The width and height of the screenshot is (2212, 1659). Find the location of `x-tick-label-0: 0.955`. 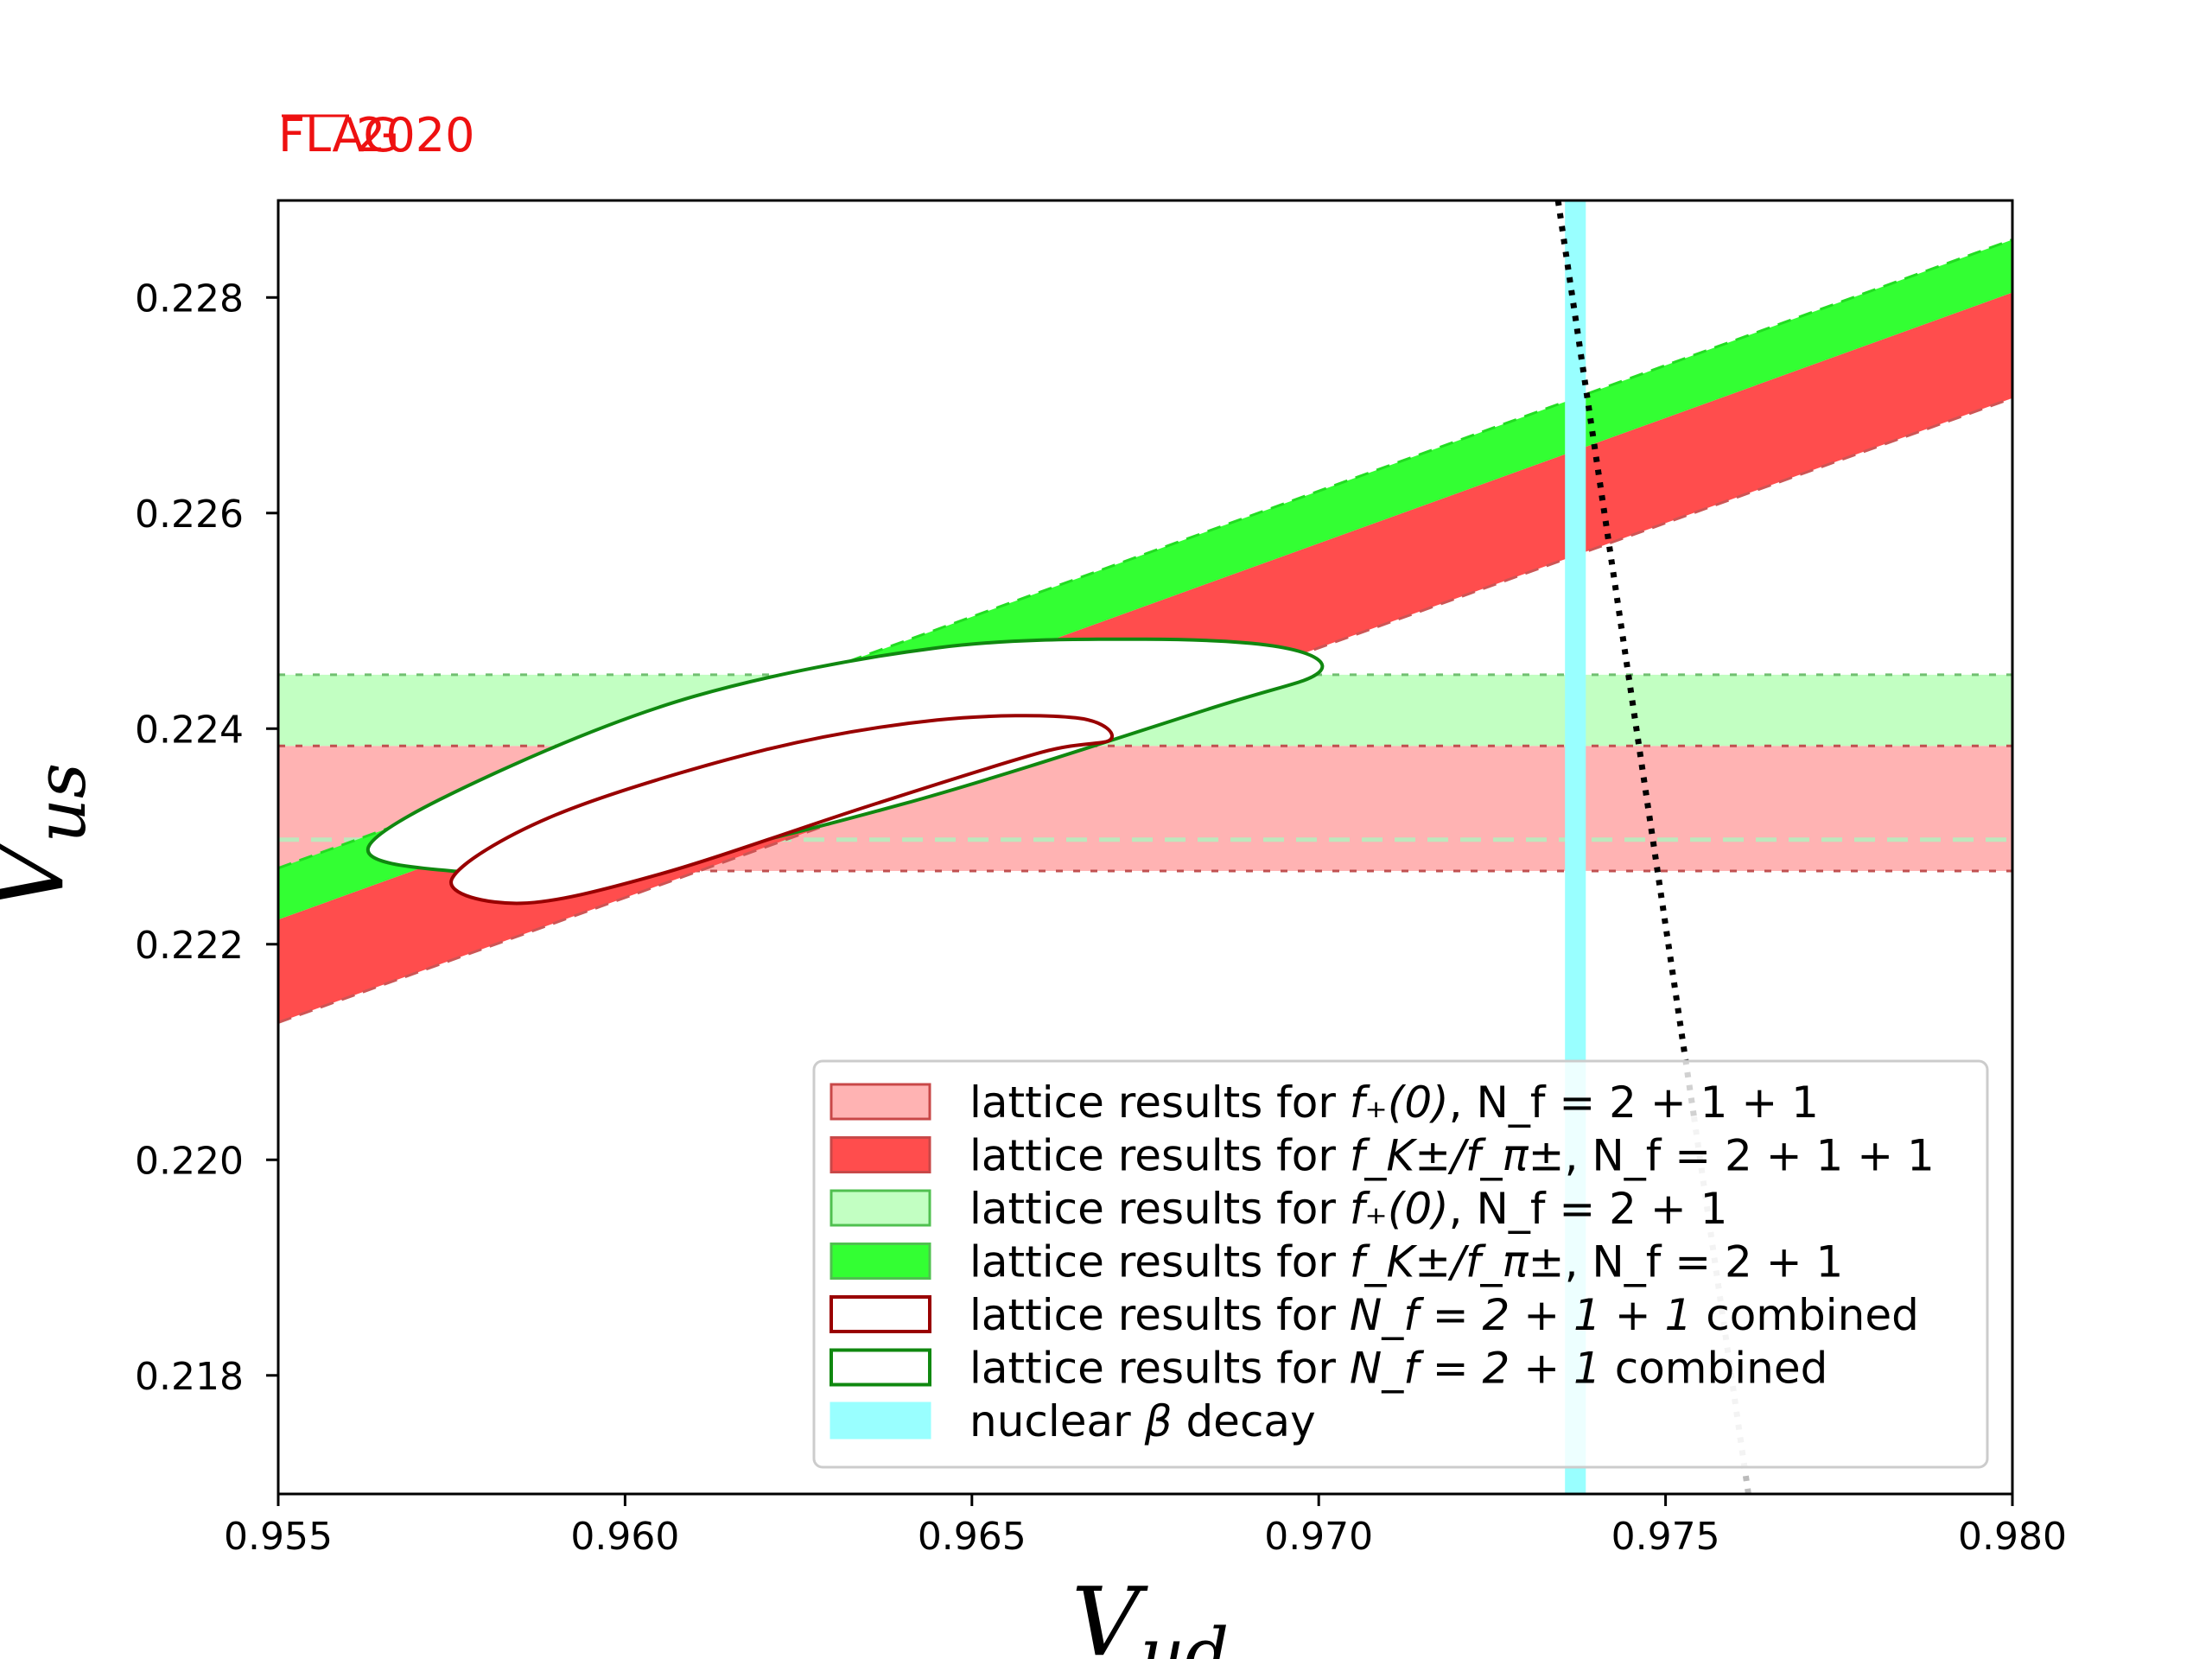

x-tick-label-0: 0.955 is located at coordinates (278, 1537).